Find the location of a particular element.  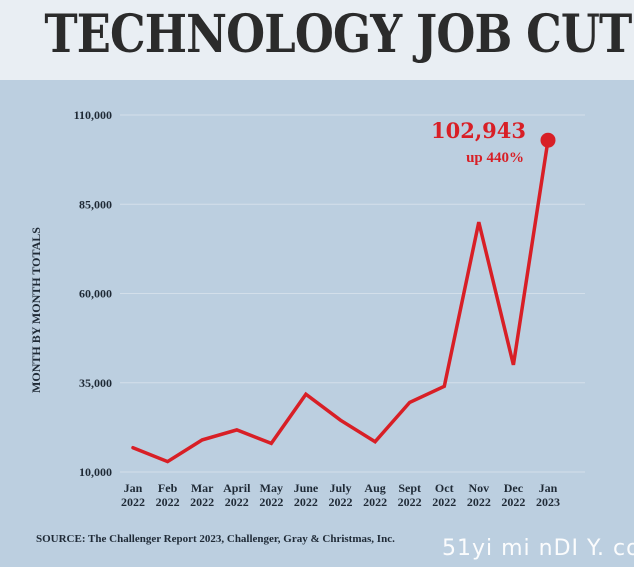

y-tick-label: 35,000 is located at coordinates (95, 383).